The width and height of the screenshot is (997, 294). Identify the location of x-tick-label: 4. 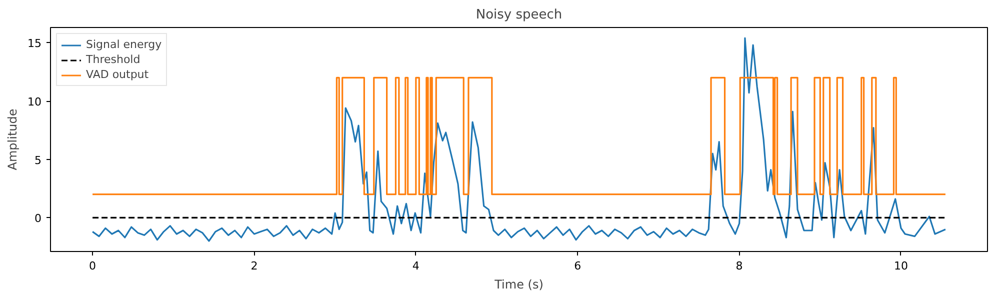
(416, 266).